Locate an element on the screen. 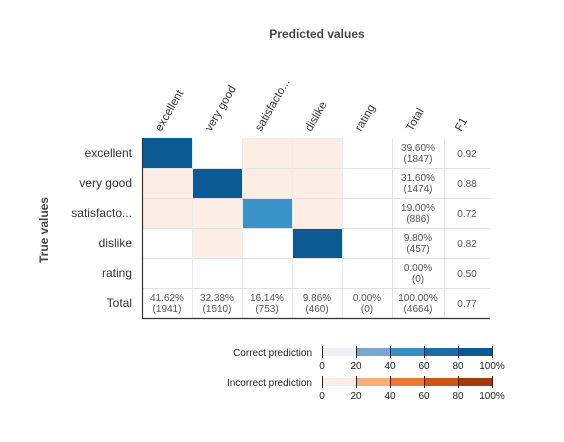  row-label: dislike is located at coordinates (116, 243).